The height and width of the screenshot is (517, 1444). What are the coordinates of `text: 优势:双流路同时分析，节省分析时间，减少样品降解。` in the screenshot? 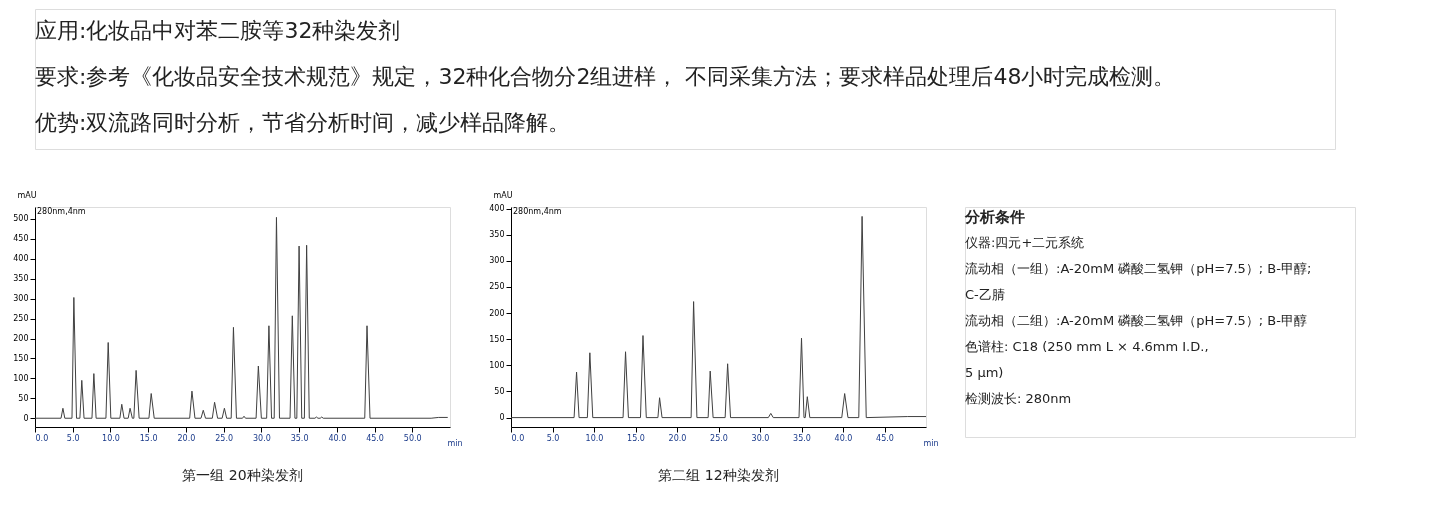 It's located at (303, 122).